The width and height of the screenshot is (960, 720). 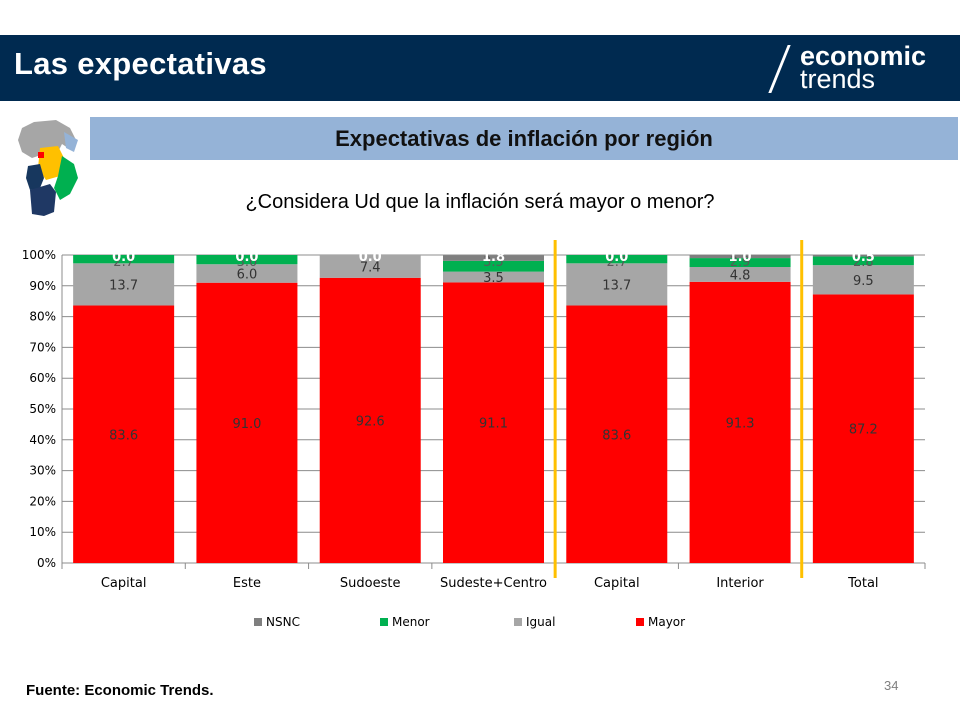 I want to click on argentina-regions-map-icon, so click(x=48, y=168).